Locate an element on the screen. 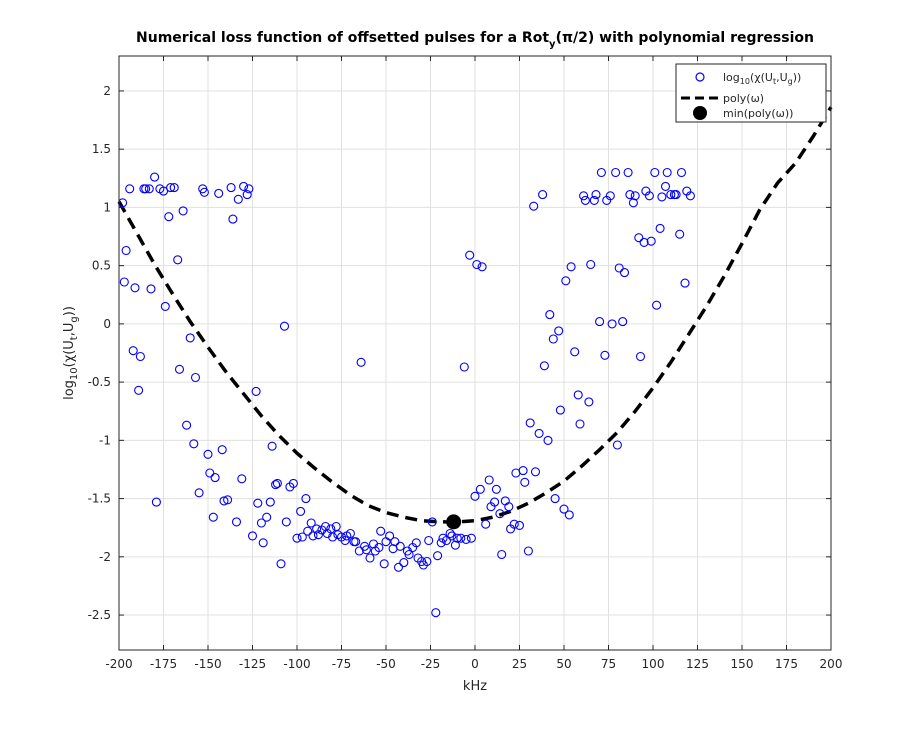  legend-marker-scatter is located at coordinates (700, 77).